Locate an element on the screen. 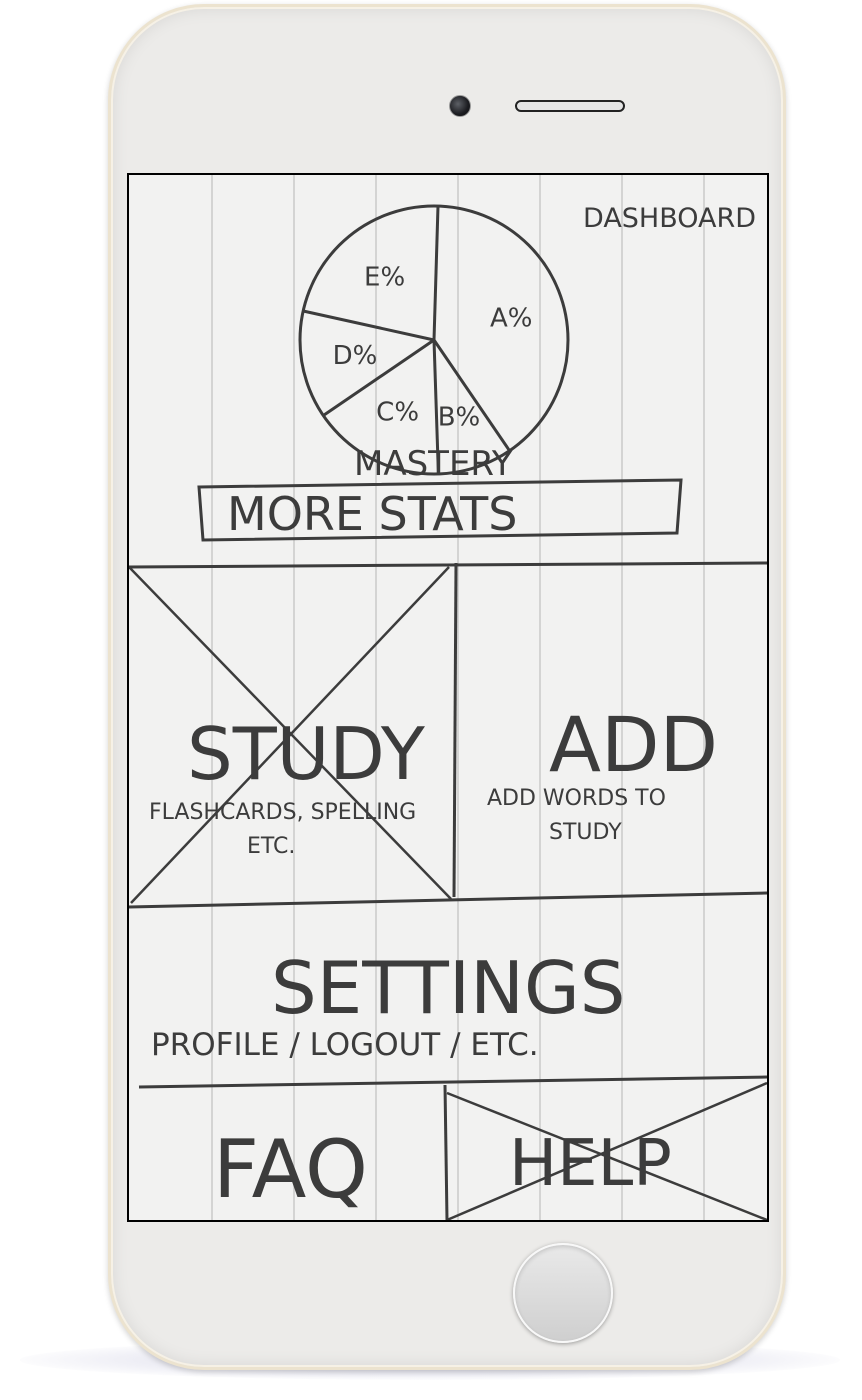  pie-slice-label: B% is located at coordinates (459, 417).